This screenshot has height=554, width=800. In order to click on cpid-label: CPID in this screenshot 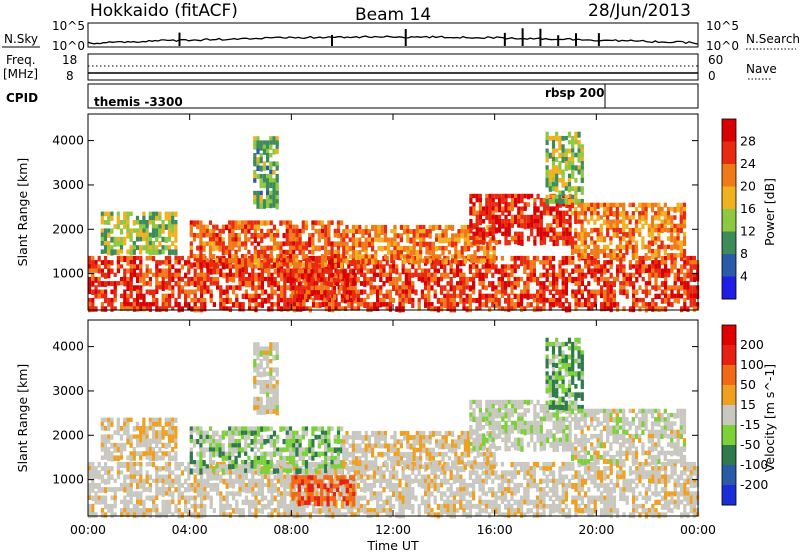, I will do `click(22, 98)`.